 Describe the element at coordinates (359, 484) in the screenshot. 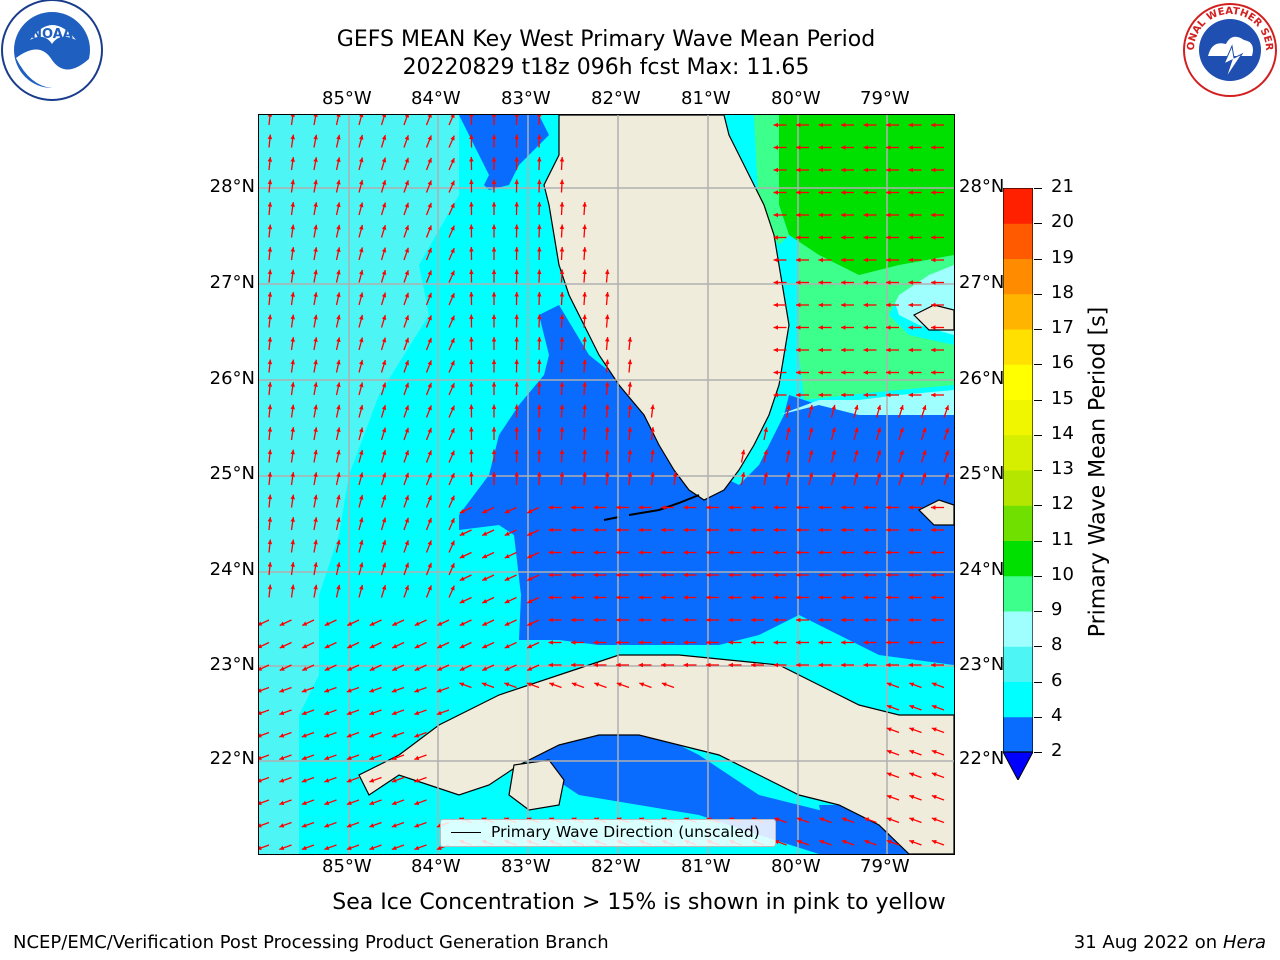

I see `contour-6-8-west` at that location.